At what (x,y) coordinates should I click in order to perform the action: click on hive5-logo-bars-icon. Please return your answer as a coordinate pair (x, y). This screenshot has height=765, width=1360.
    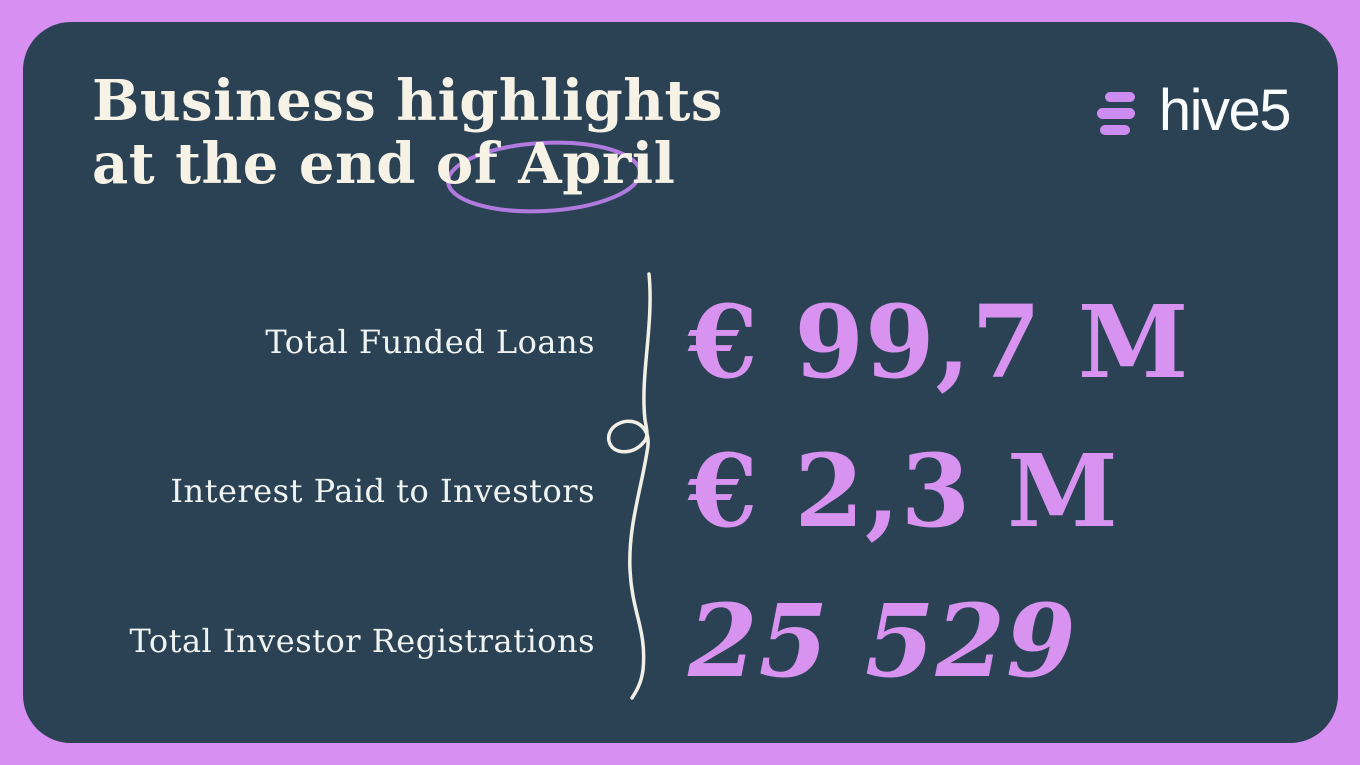
    Looking at the image, I should click on (1115, 113).